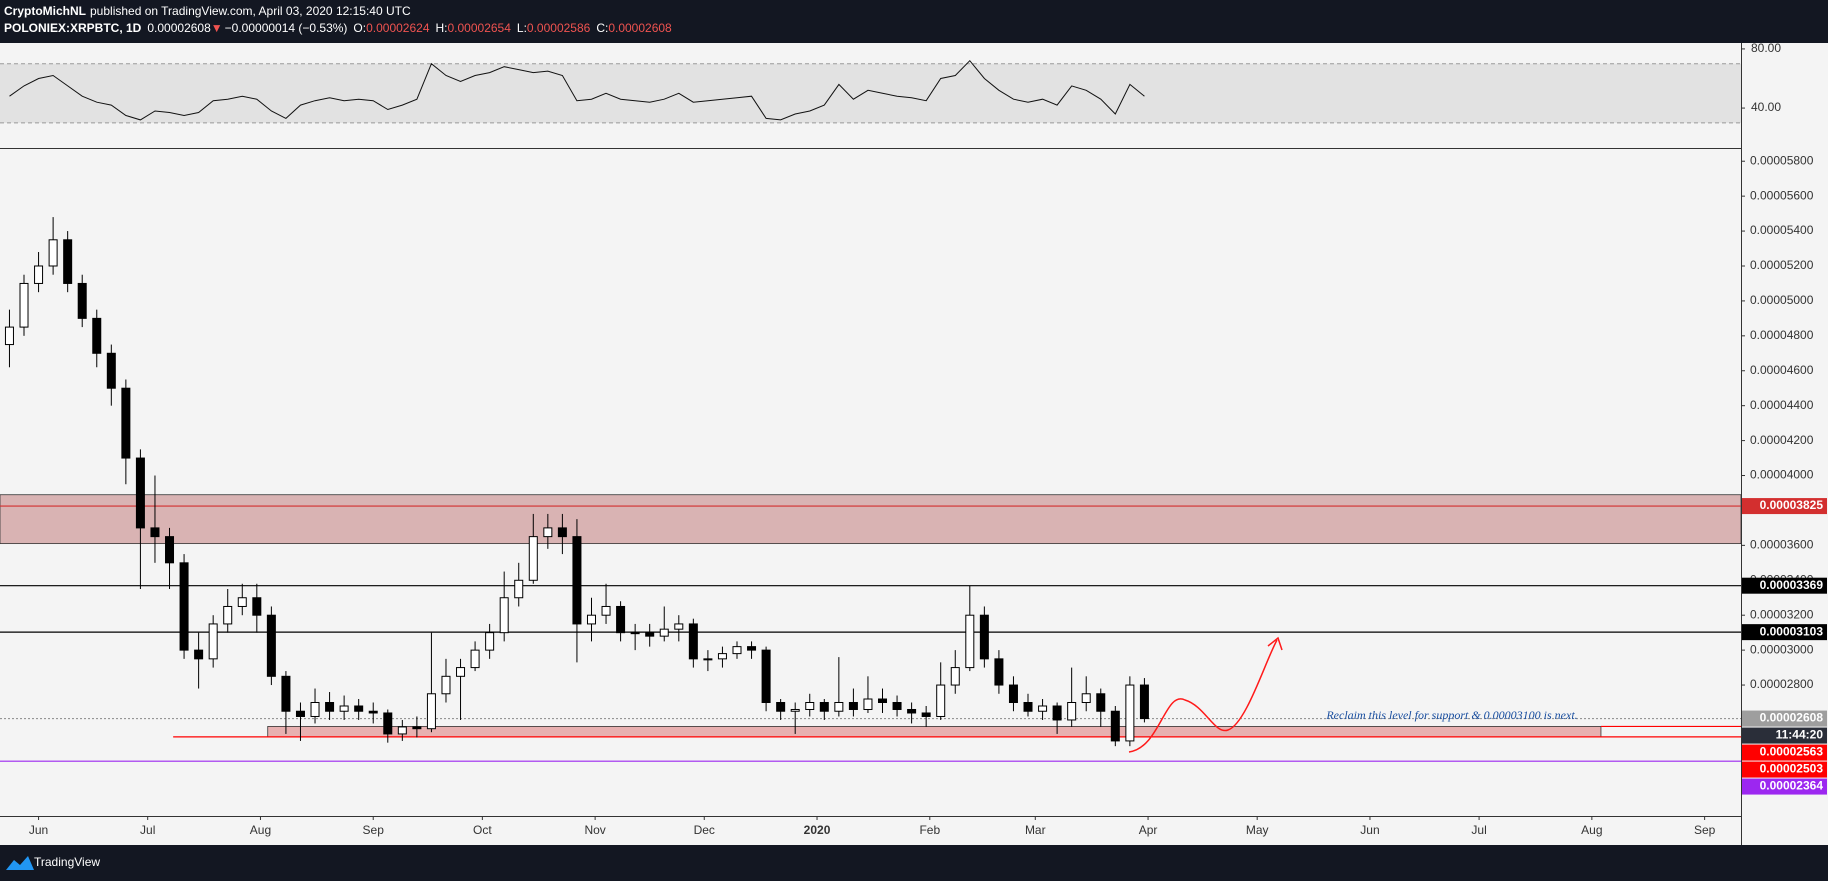 Image resolution: width=1828 pixels, height=881 pixels. I want to click on last-price: 0.00002608, so click(179, 28).